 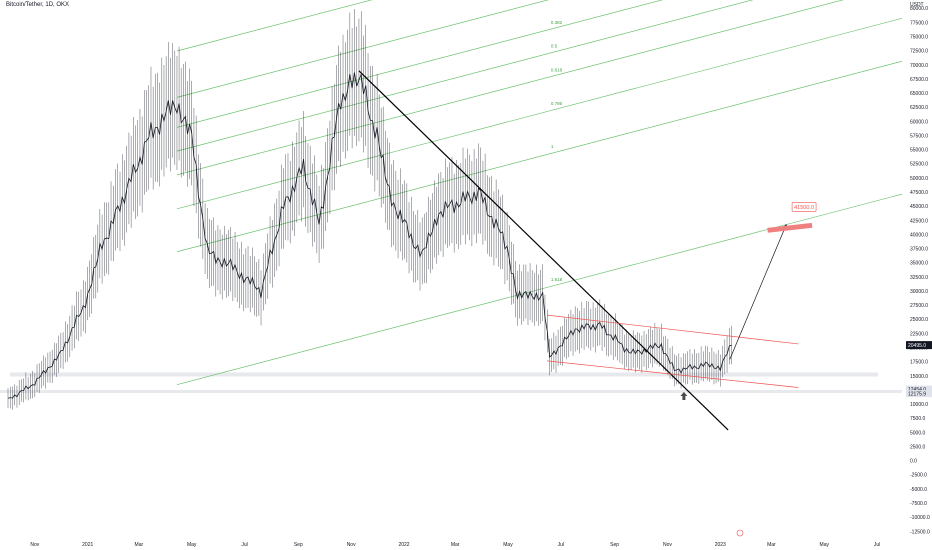 I want to click on y-tick-label: 17500.0, so click(x=919, y=363).